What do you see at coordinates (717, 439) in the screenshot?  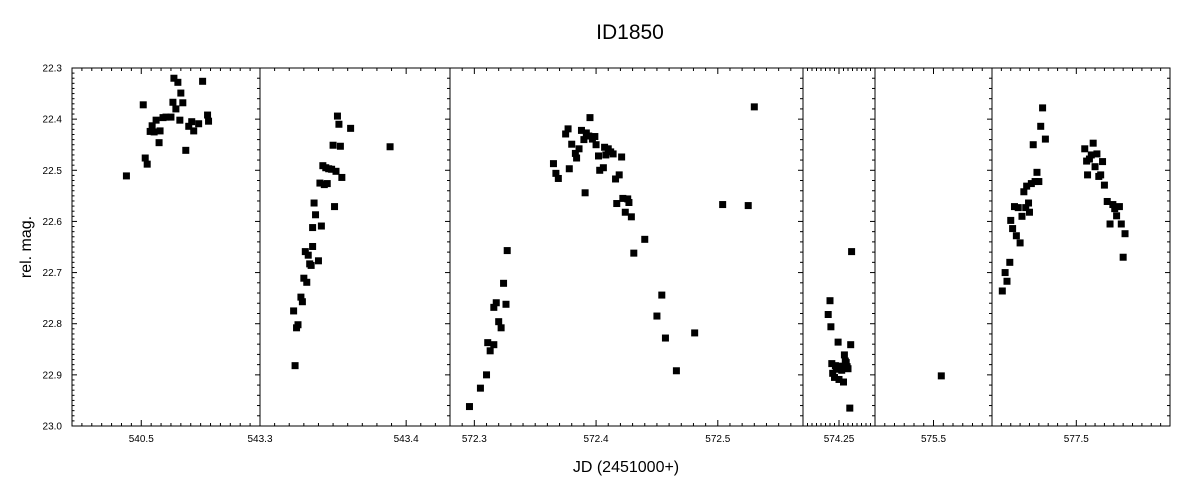 I see `x-tick-label: 572.5` at bounding box center [717, 439].